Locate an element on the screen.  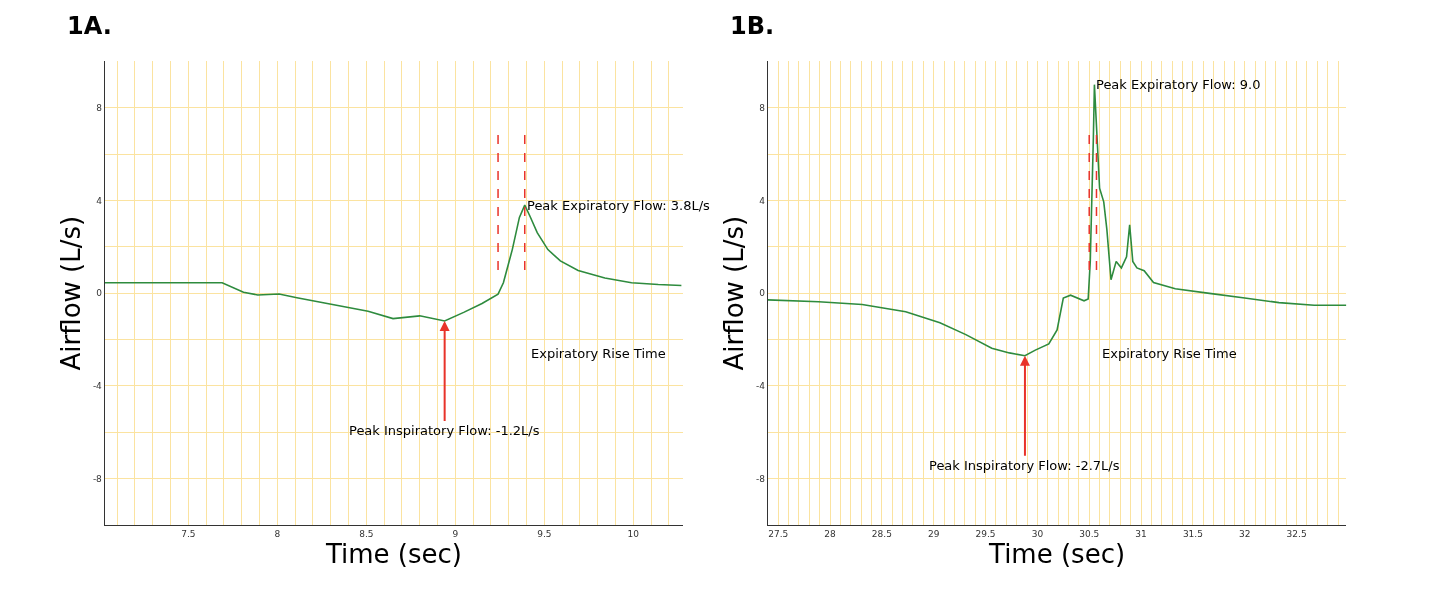
x-tick-label: 28.5 is located at coordinates (881, 533).